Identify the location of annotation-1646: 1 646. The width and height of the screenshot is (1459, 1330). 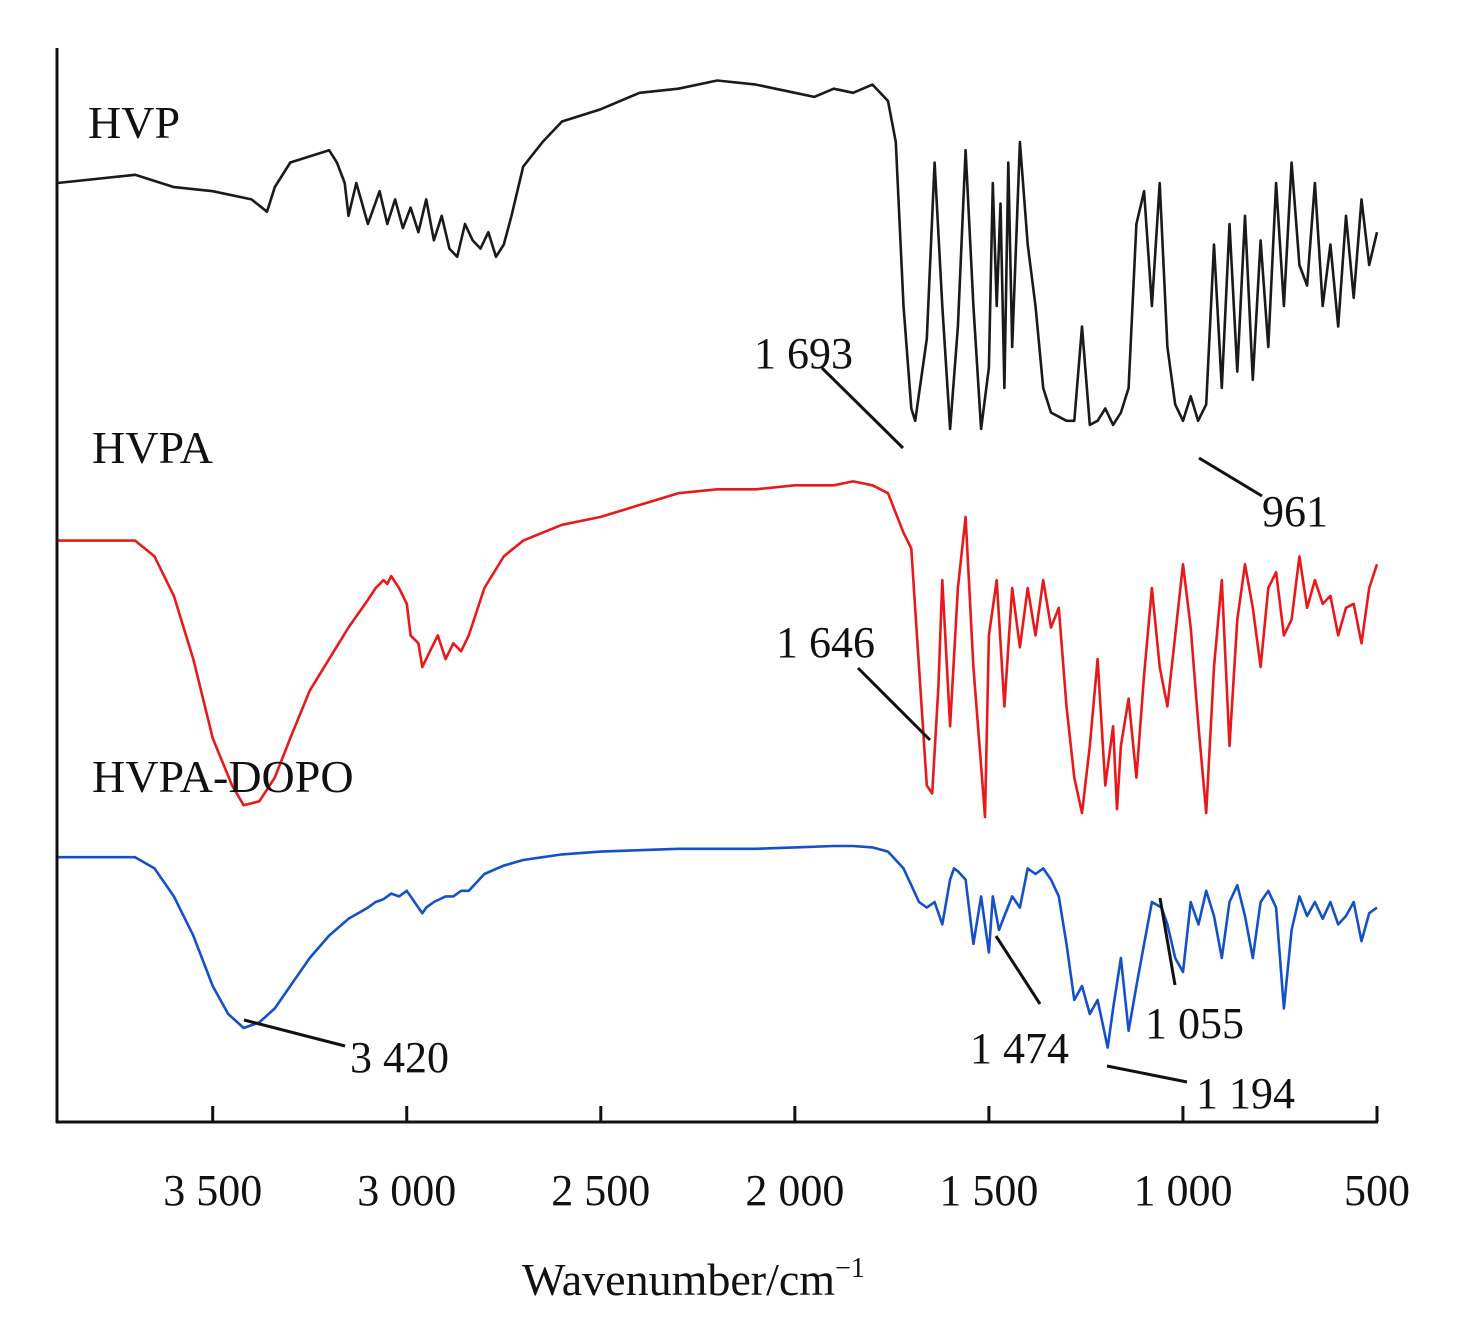
(825, 642).